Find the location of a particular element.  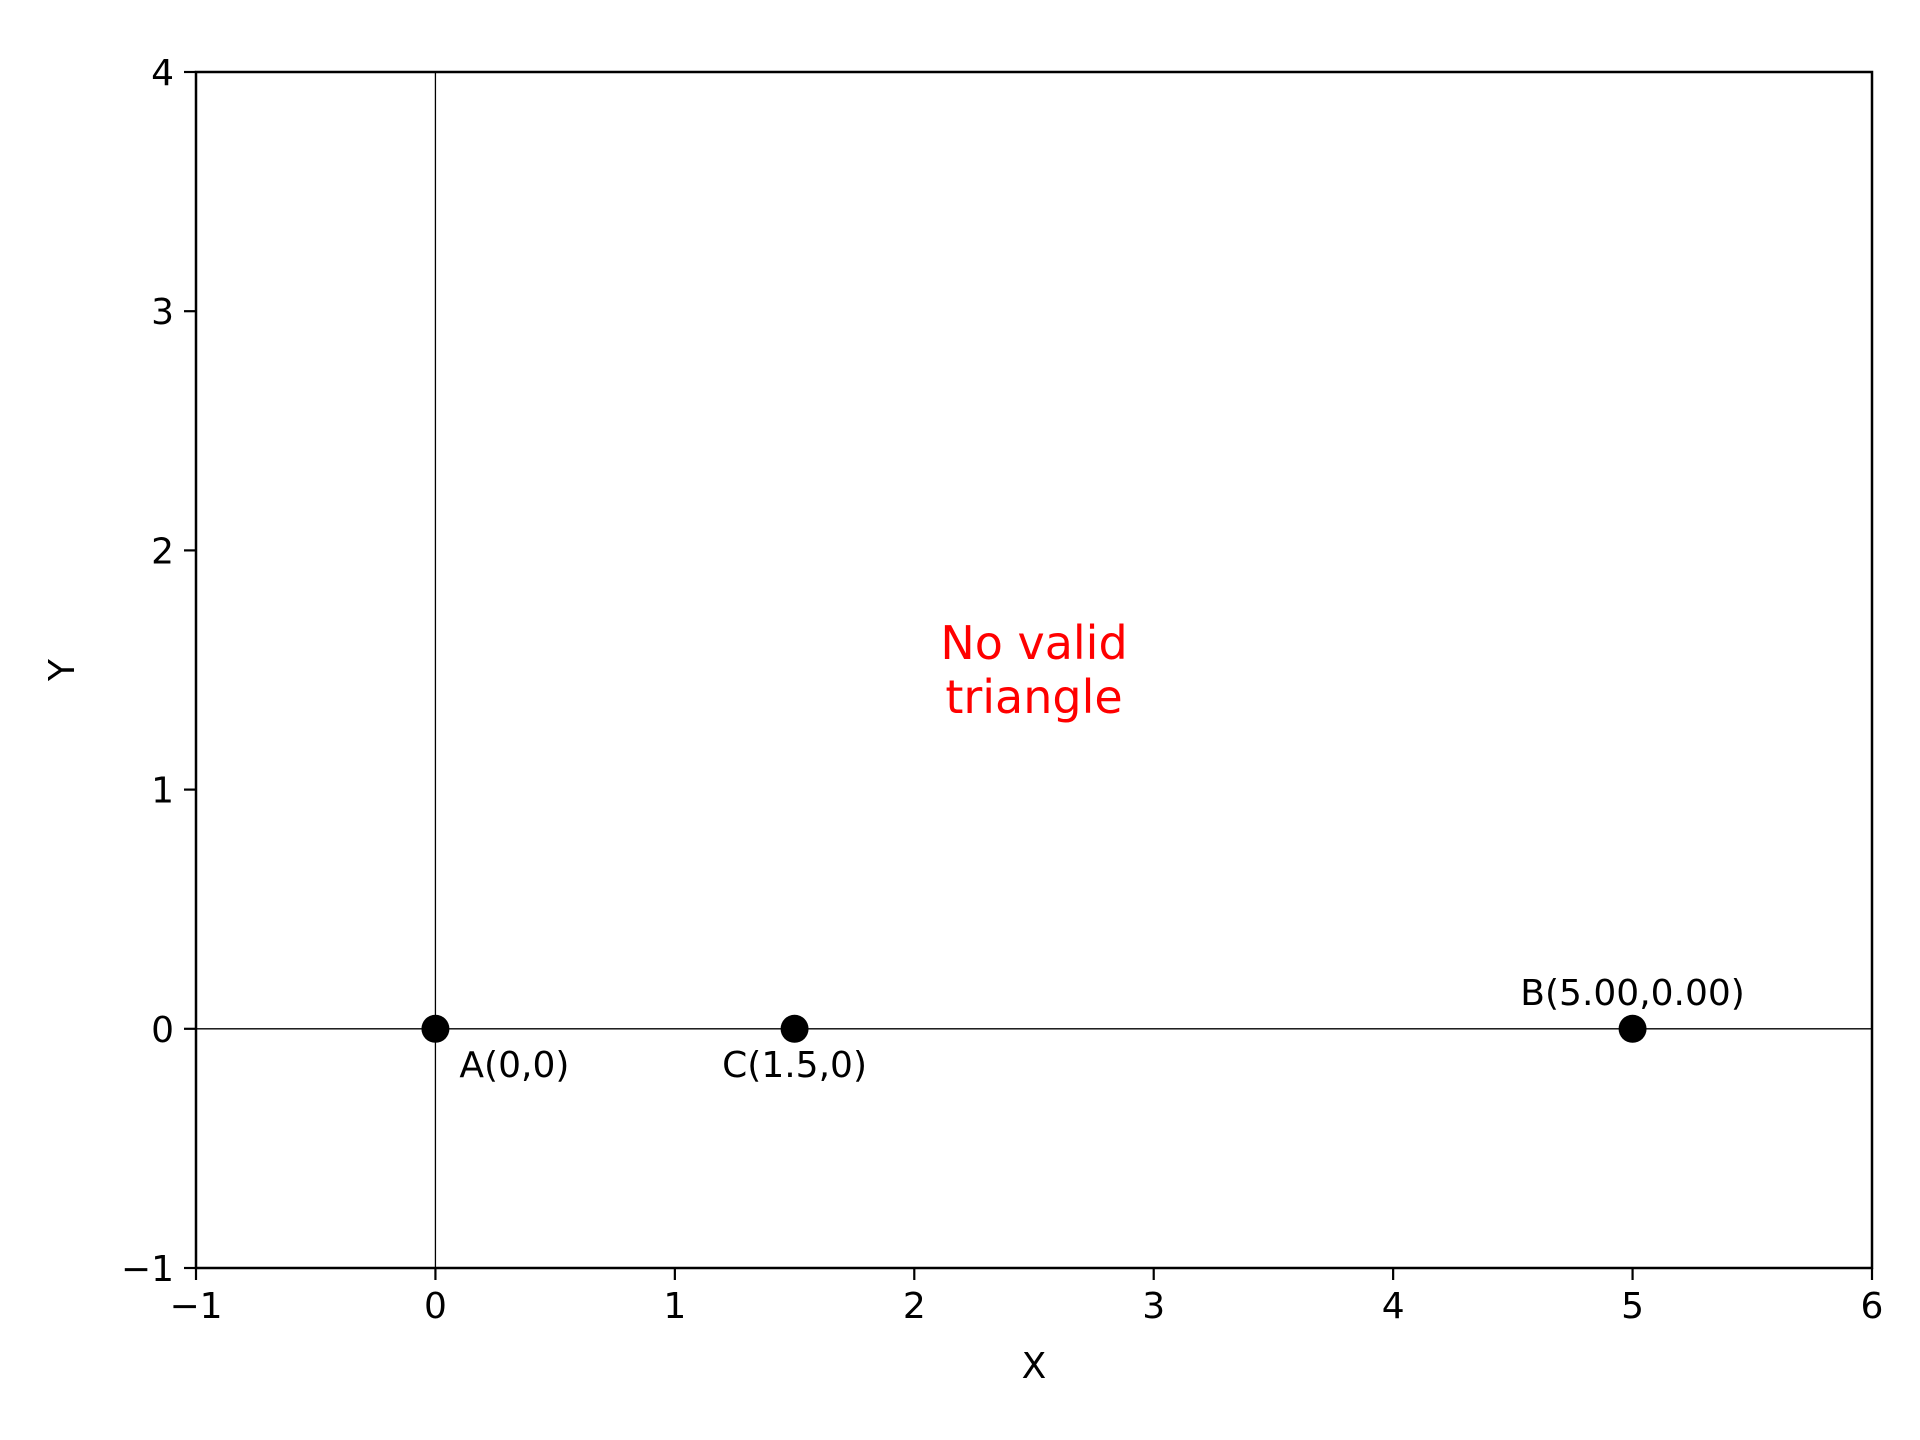

y-tick-label: 3 is located at coordinates (162, 312).